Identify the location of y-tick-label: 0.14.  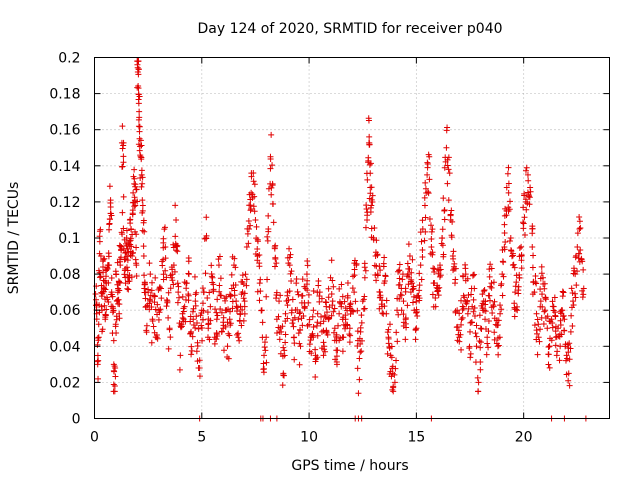
(64, 167).